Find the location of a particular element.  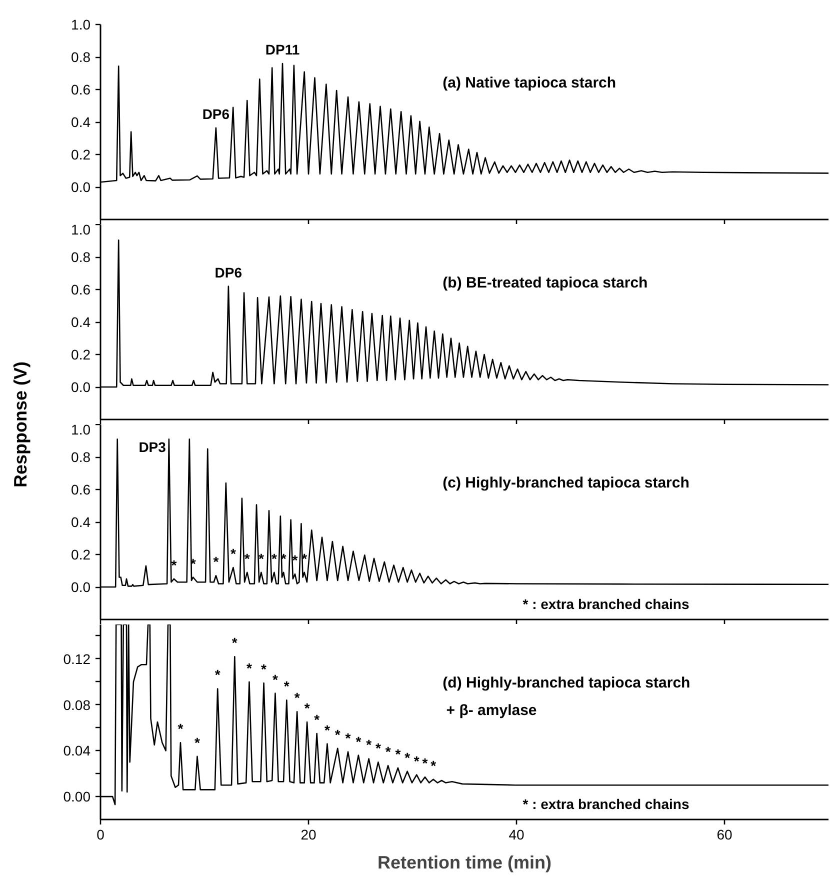

text: (a) Native tapioca starch is located at coordinates (529, 83).